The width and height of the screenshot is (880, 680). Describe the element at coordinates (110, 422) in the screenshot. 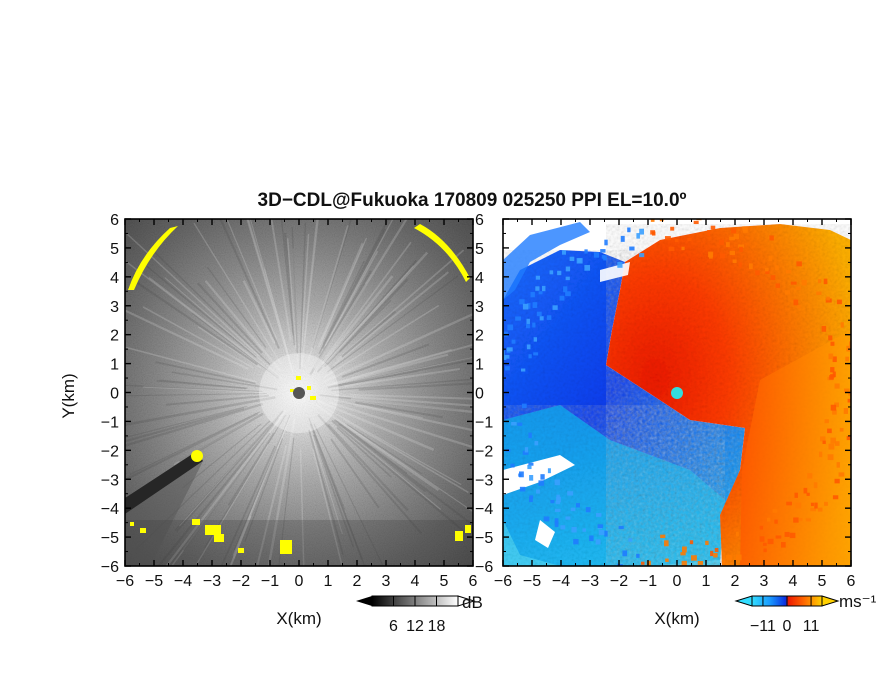

I see `reflectivity-y-tick-label: −1` at that location.